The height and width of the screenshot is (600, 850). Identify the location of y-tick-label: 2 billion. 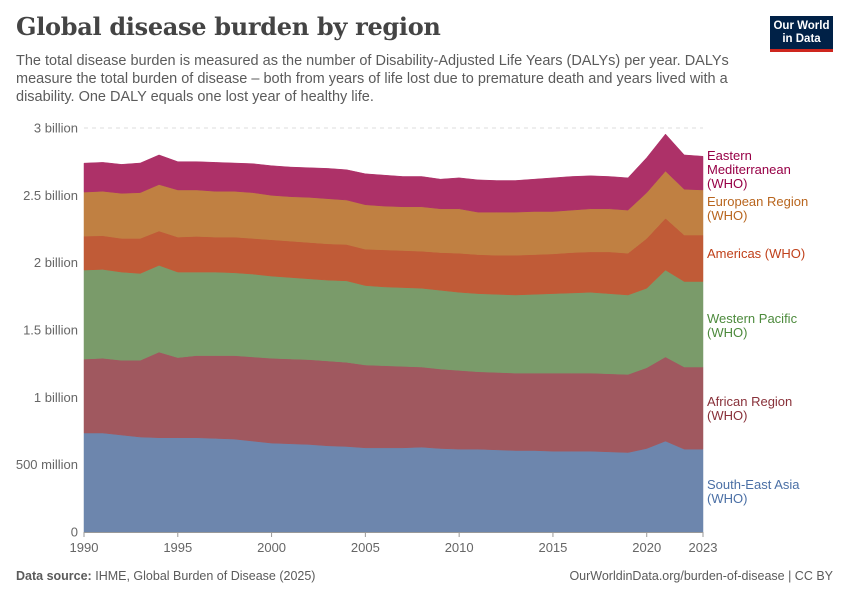
(56, 262).